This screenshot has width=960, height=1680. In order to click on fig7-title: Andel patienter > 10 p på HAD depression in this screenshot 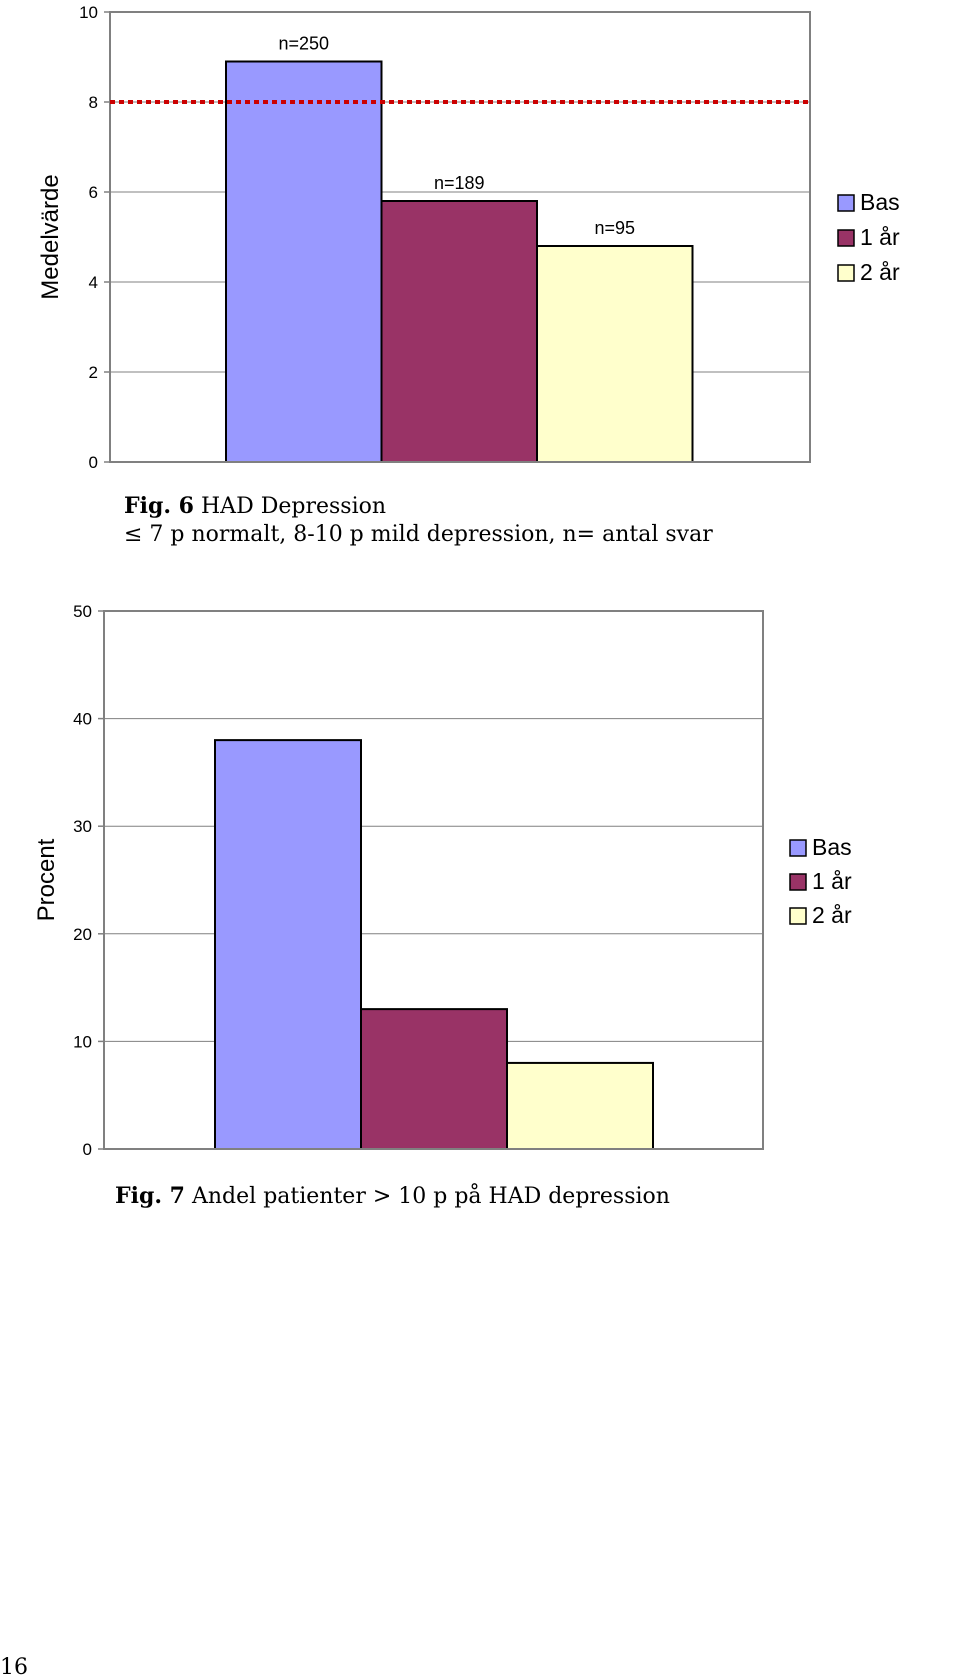, I will do `click(431, 1196)`.